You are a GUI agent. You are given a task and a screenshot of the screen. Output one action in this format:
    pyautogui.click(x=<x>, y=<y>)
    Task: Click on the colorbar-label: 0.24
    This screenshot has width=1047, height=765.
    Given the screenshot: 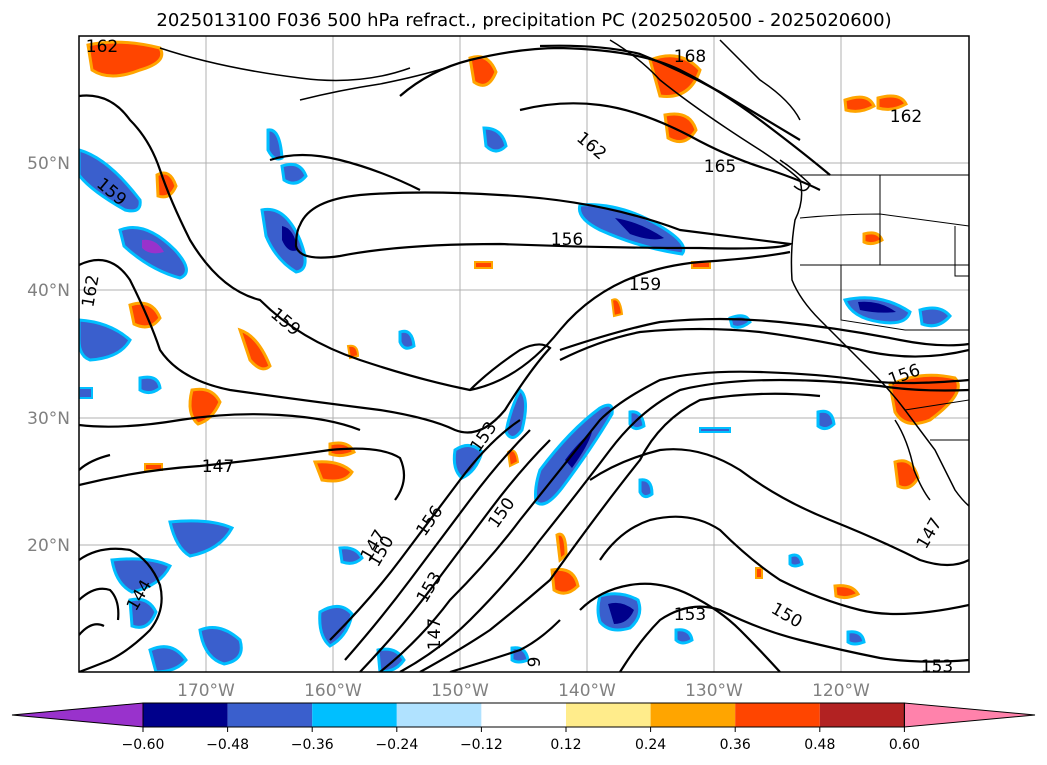 What is the action you would take?
    pyautogui.click(x=650, y=745)
    